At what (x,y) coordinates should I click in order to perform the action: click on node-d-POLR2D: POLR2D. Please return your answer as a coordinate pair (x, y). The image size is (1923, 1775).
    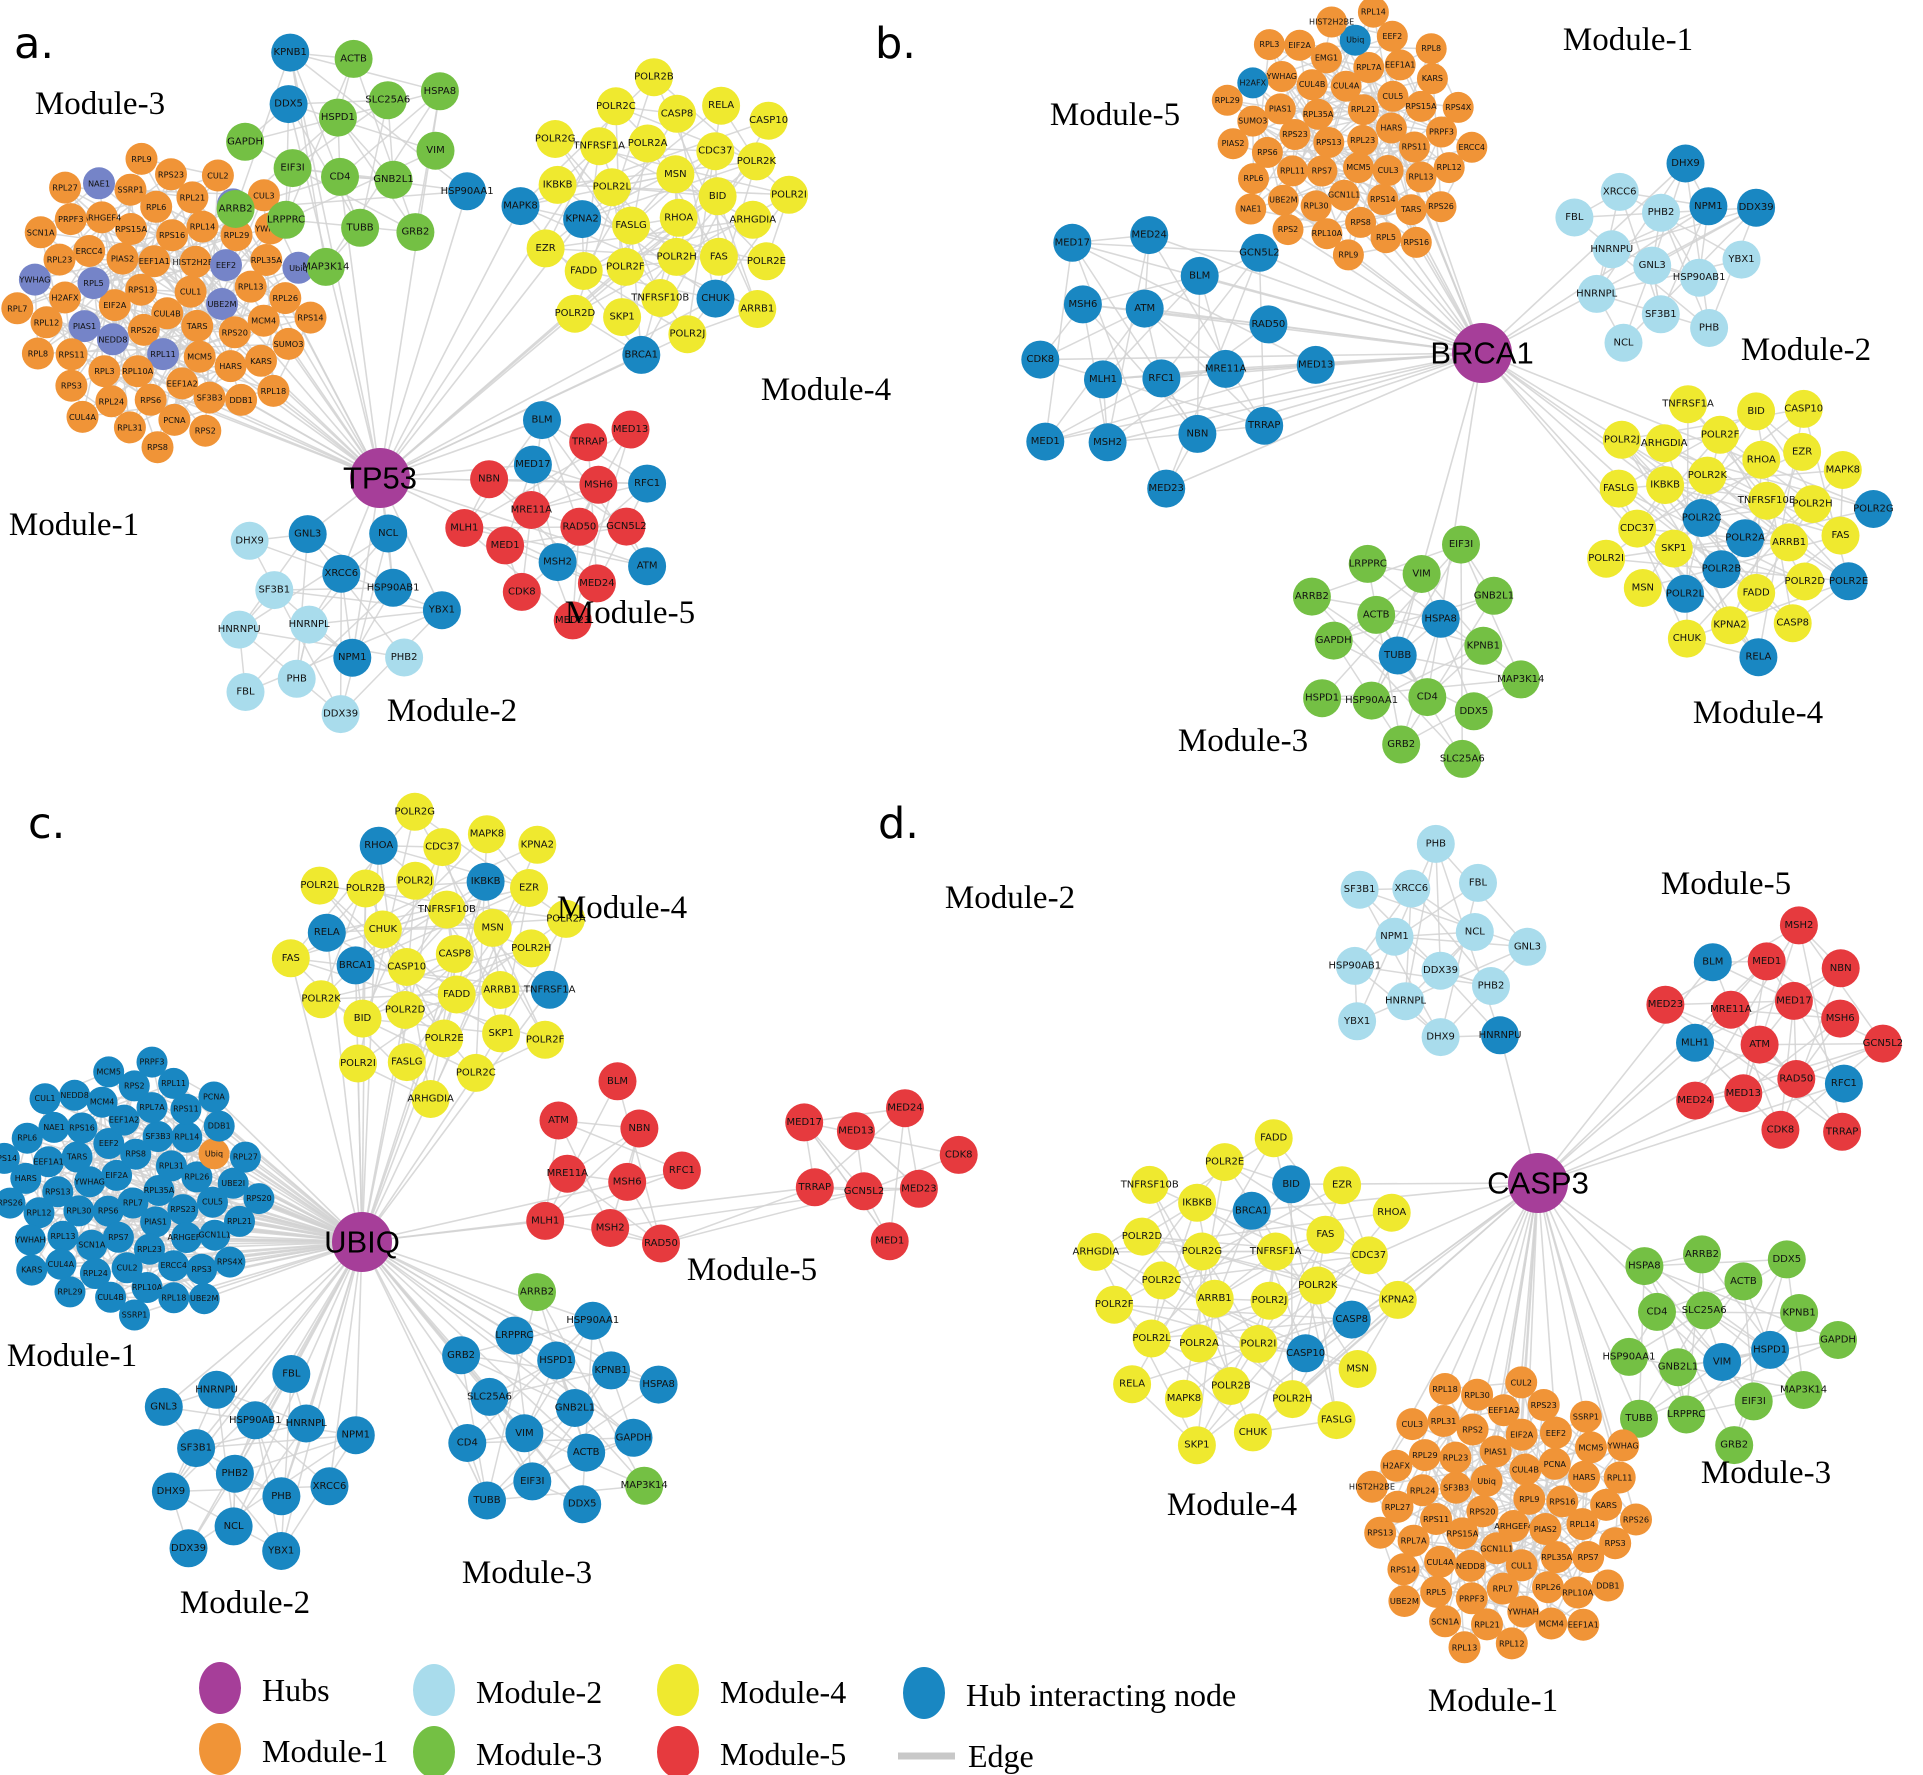
    Looking at the image, I should click on (1142, 1236).